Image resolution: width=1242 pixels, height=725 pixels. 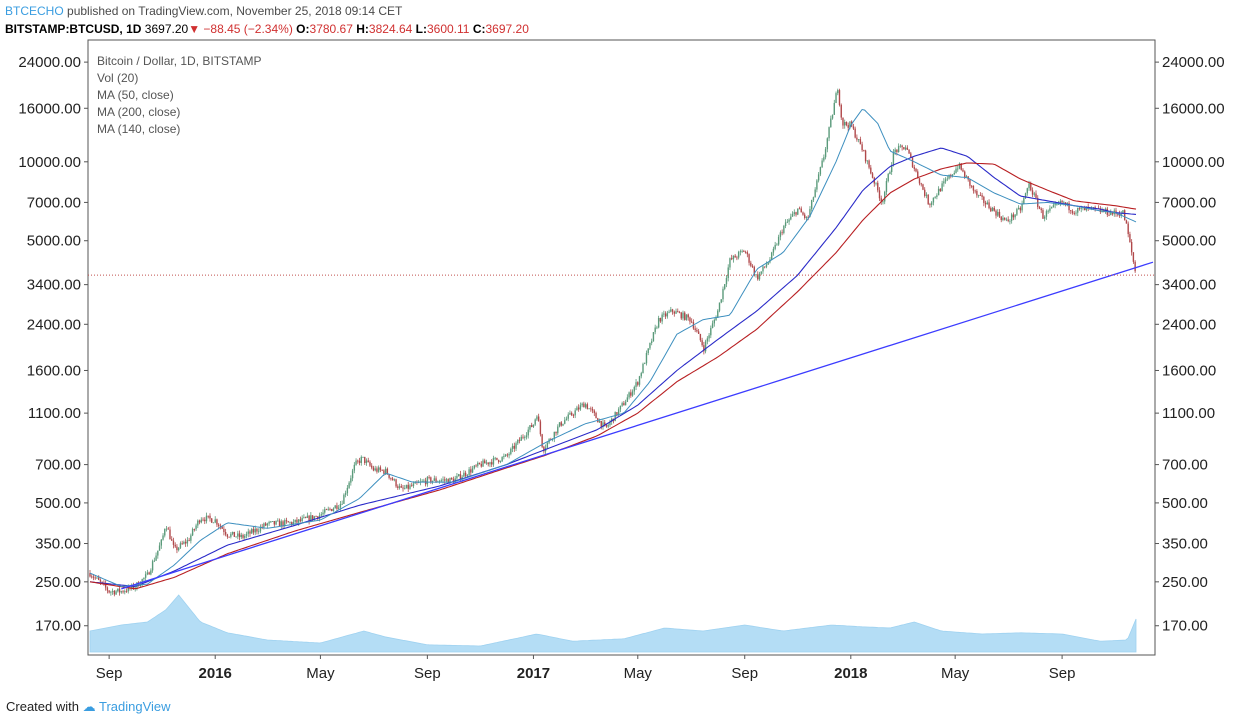 What do you see at coordinates (49, 162) in the screenshot?
I see `y-tick-left: 10000.00` at bounding box center [49, 162].